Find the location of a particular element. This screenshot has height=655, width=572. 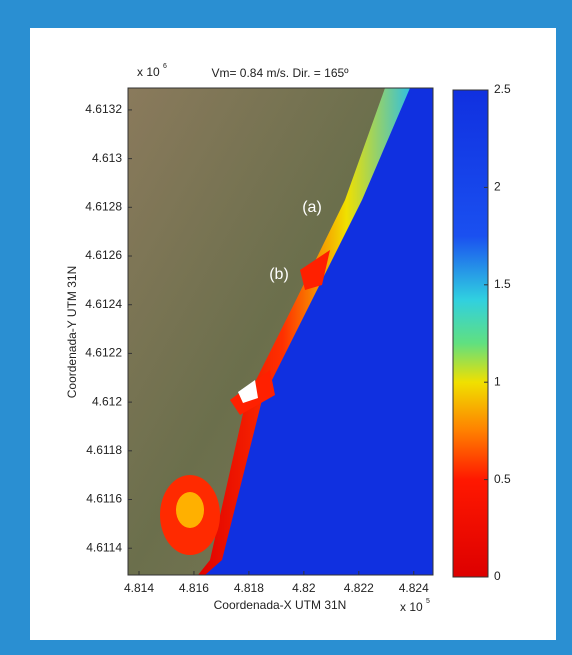

y-multiplier-exponent: 6 is located at coordinates (165, 66).